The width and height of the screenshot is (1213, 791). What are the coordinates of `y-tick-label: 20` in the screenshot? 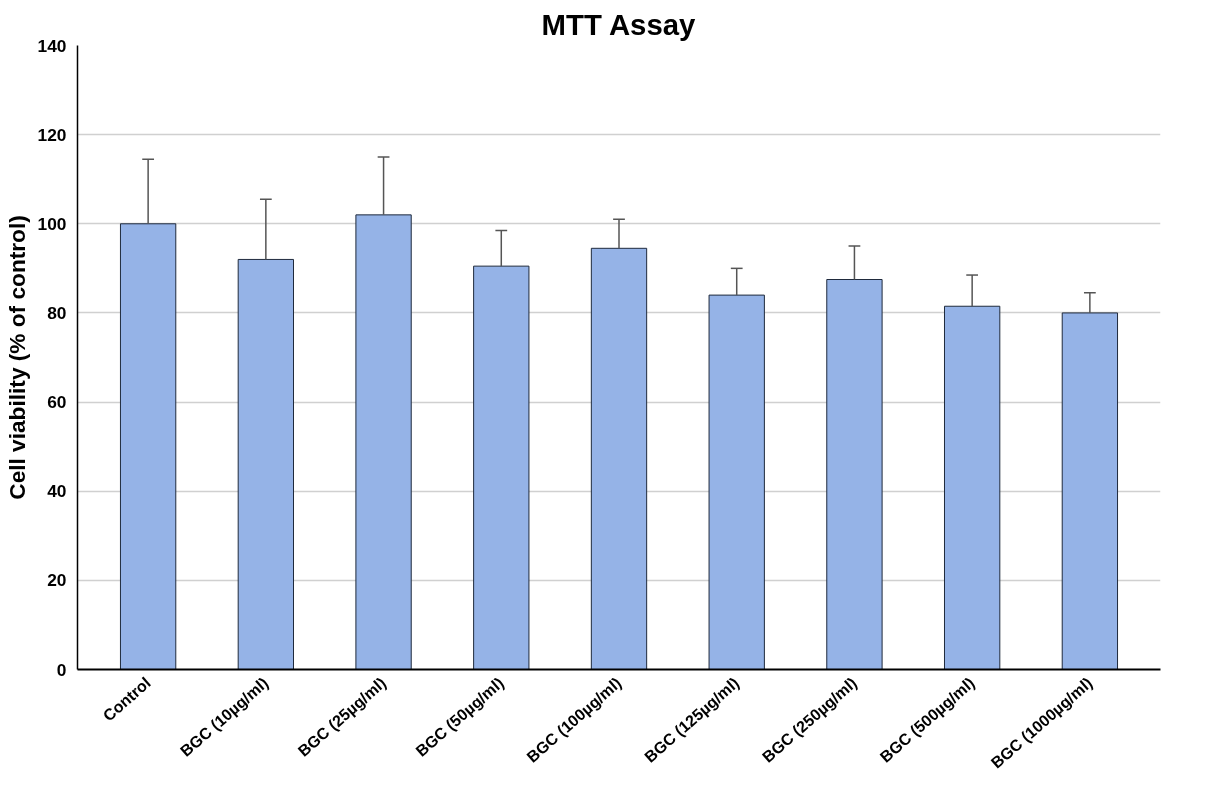 It's located at (57, 580).